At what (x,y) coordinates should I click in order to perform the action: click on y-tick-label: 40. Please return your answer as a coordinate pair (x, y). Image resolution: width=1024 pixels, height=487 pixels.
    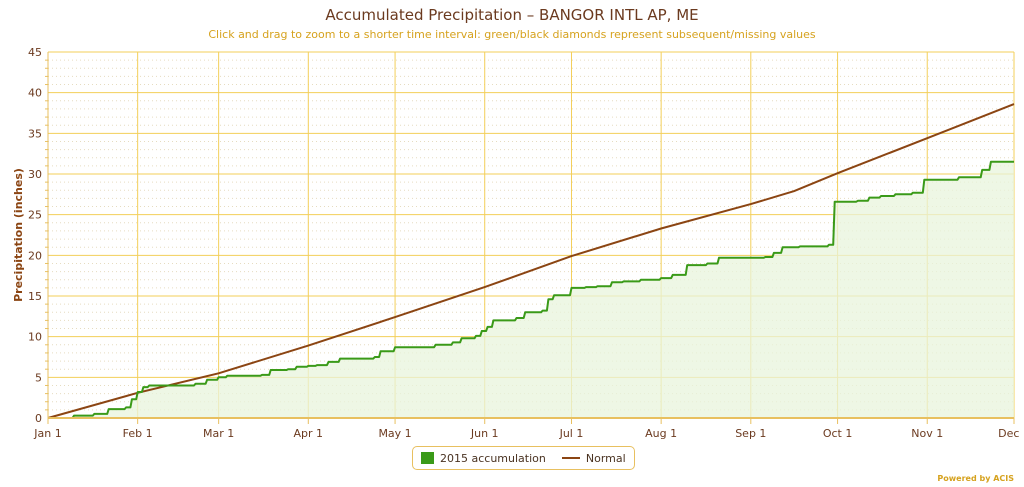
    Looking at the image, I should click on (35, 93).